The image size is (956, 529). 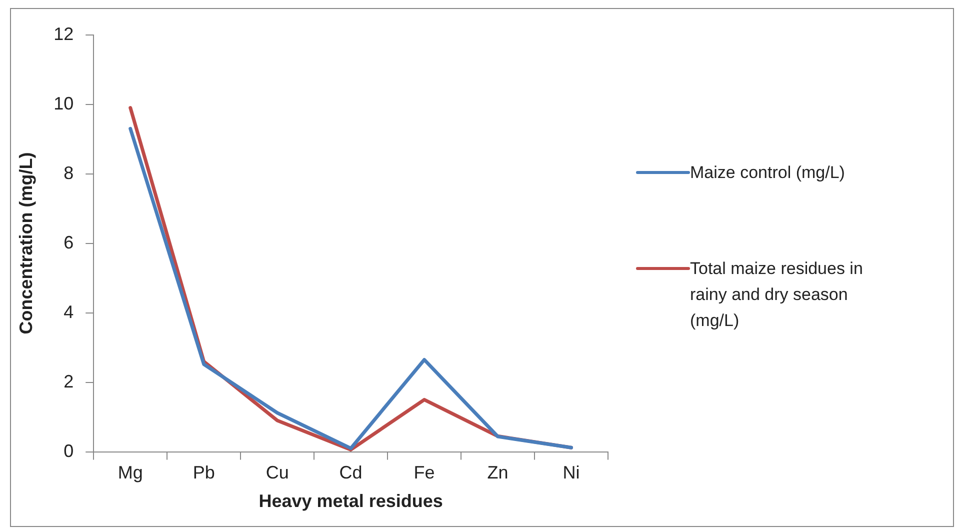 What do you see at coordinates (64, 103) in the screenshot?
I see `y-tick-label: 10` at bounding box center [64, 103].